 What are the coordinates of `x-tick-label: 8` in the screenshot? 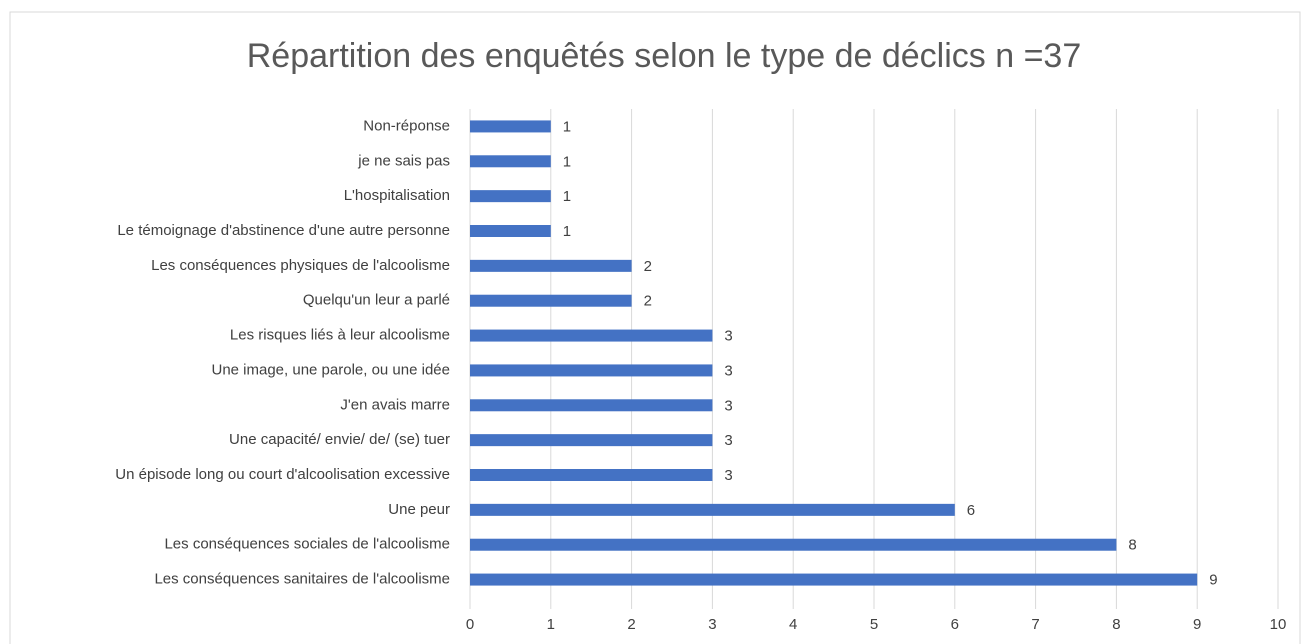 It's located at (1116, 624).